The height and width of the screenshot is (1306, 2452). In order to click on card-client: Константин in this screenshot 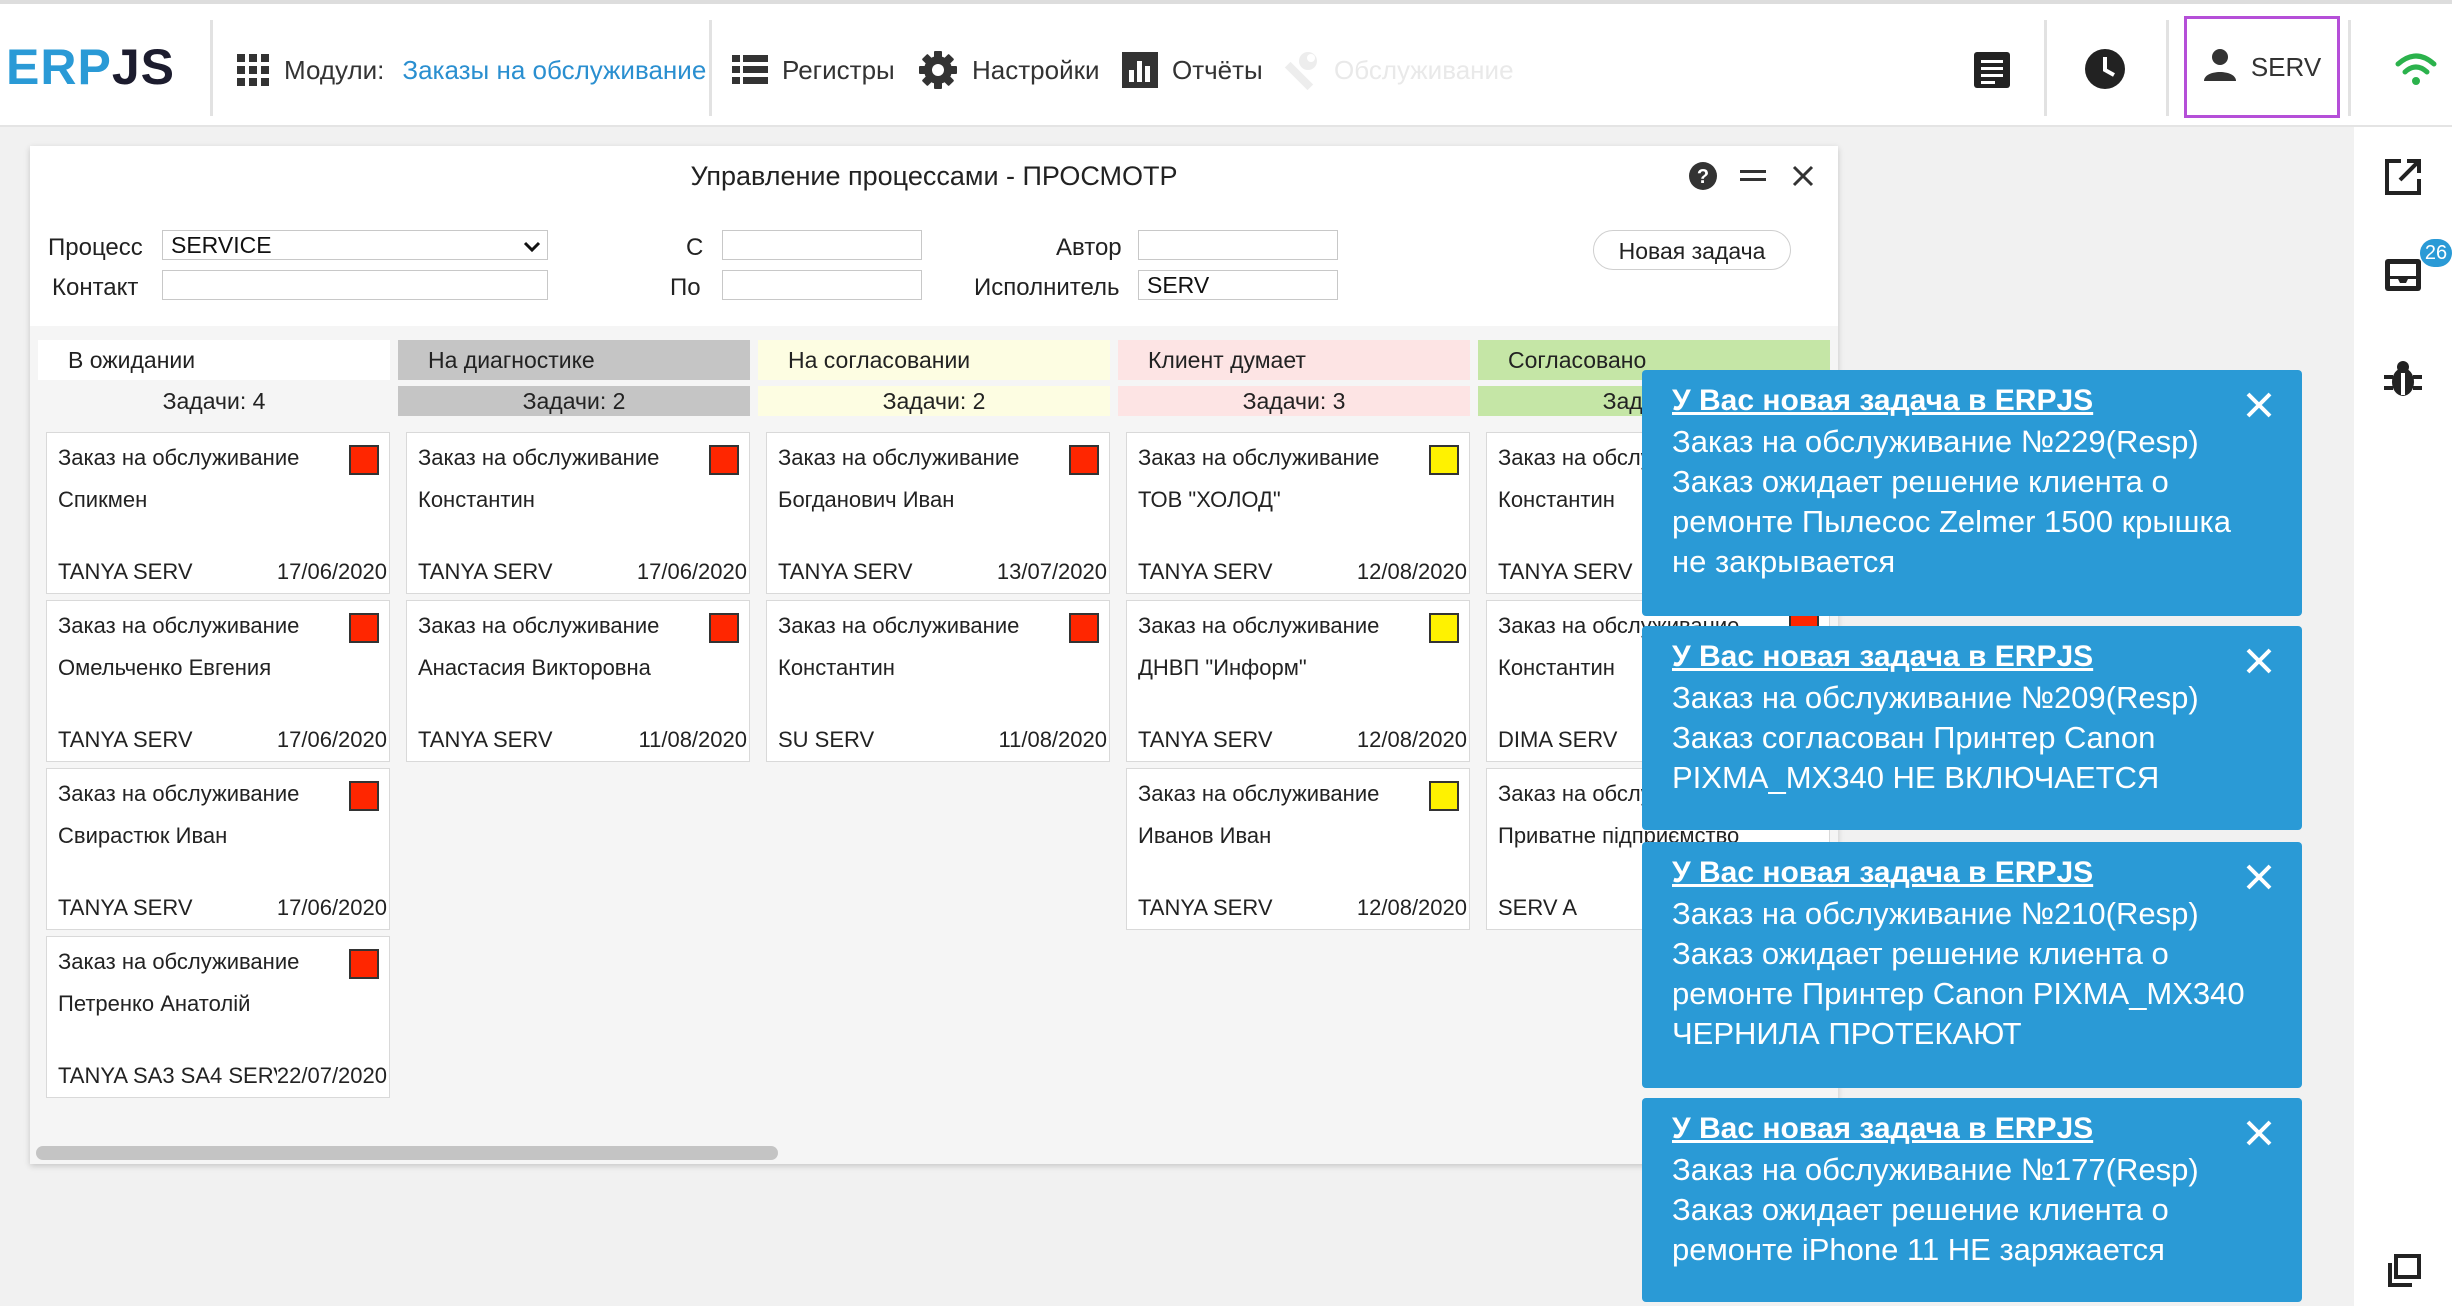, I will do `click(1556, 499)`.